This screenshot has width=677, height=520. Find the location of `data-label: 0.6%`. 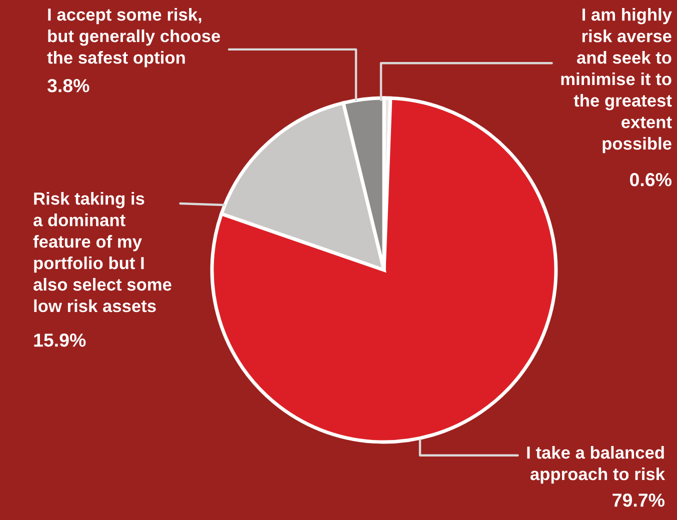

data-label: 0.6% is located at coordinates (651, 179).